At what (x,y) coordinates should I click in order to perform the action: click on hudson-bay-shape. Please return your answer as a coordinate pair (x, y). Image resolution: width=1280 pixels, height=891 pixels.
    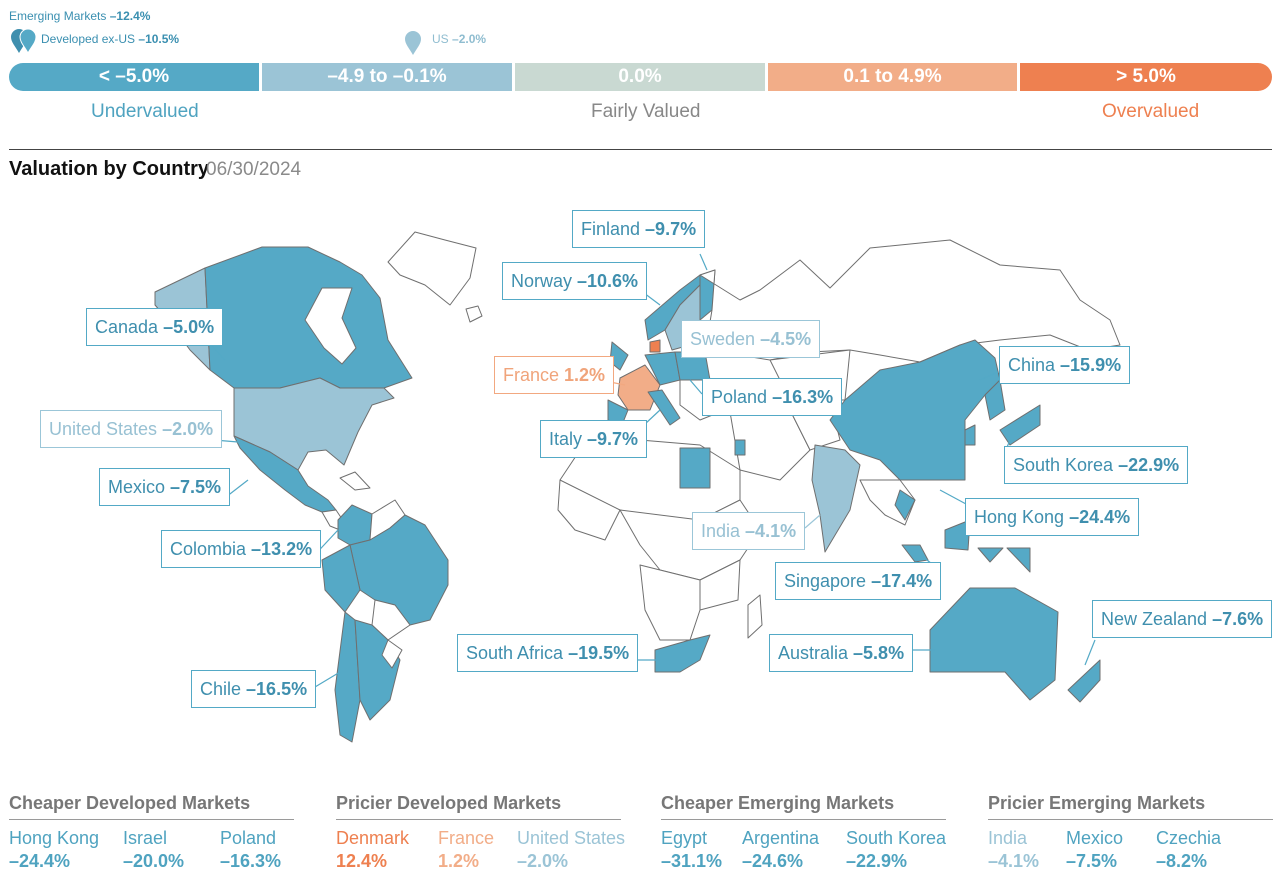
    Looking at the image, I should click on (330, 326).